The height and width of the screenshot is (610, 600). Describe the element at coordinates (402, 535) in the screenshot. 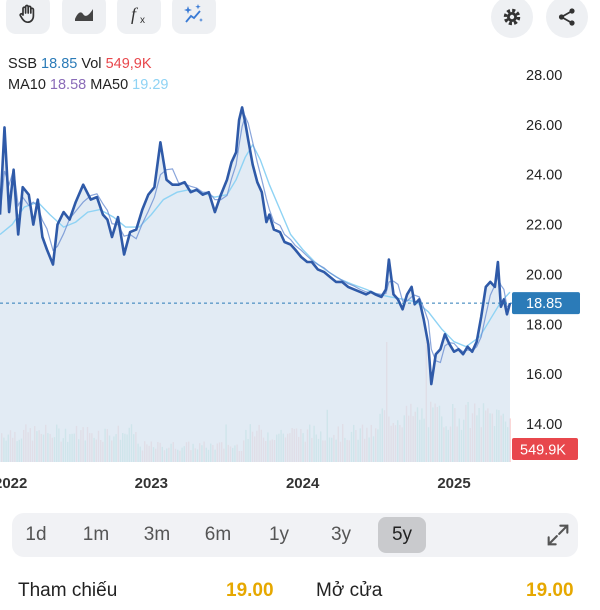

I see `range-5y: 5y` at that location.